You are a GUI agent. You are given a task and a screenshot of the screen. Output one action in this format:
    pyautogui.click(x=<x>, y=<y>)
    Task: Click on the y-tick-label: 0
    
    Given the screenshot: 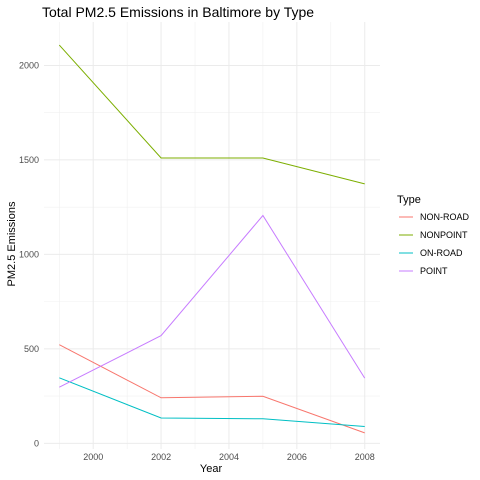 What is the action you would take?
    pyautogui.click(x=36, y=443)
    